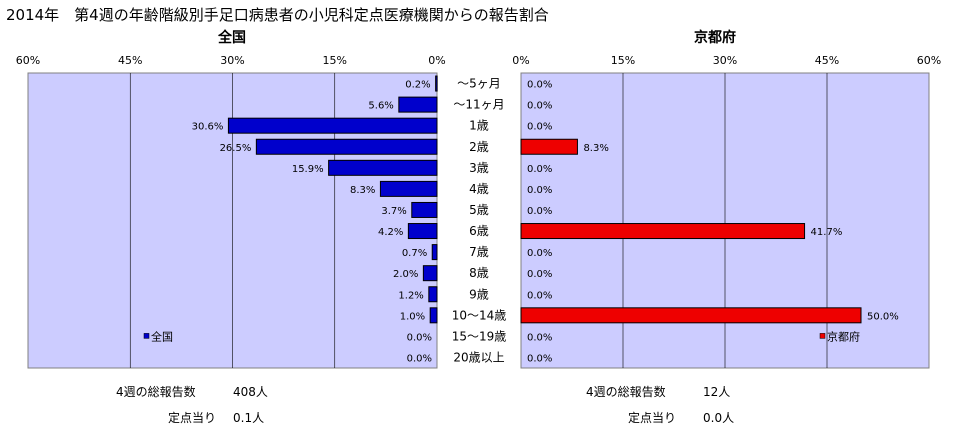 The width and height of the screenshot is (968, 430). I want to click on kyoto-value-label: 50.0%, so click(883, 316).